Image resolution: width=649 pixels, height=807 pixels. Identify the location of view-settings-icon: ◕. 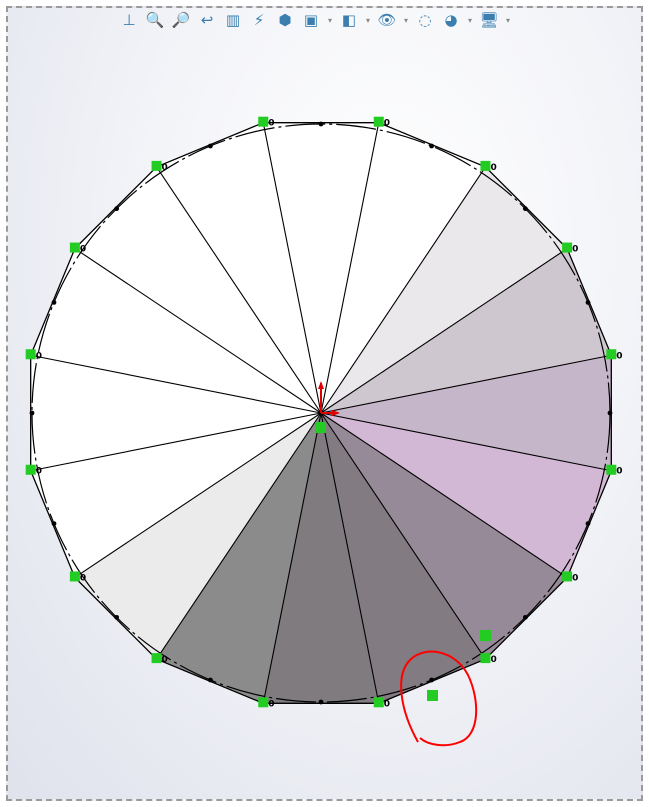
(451, 20).